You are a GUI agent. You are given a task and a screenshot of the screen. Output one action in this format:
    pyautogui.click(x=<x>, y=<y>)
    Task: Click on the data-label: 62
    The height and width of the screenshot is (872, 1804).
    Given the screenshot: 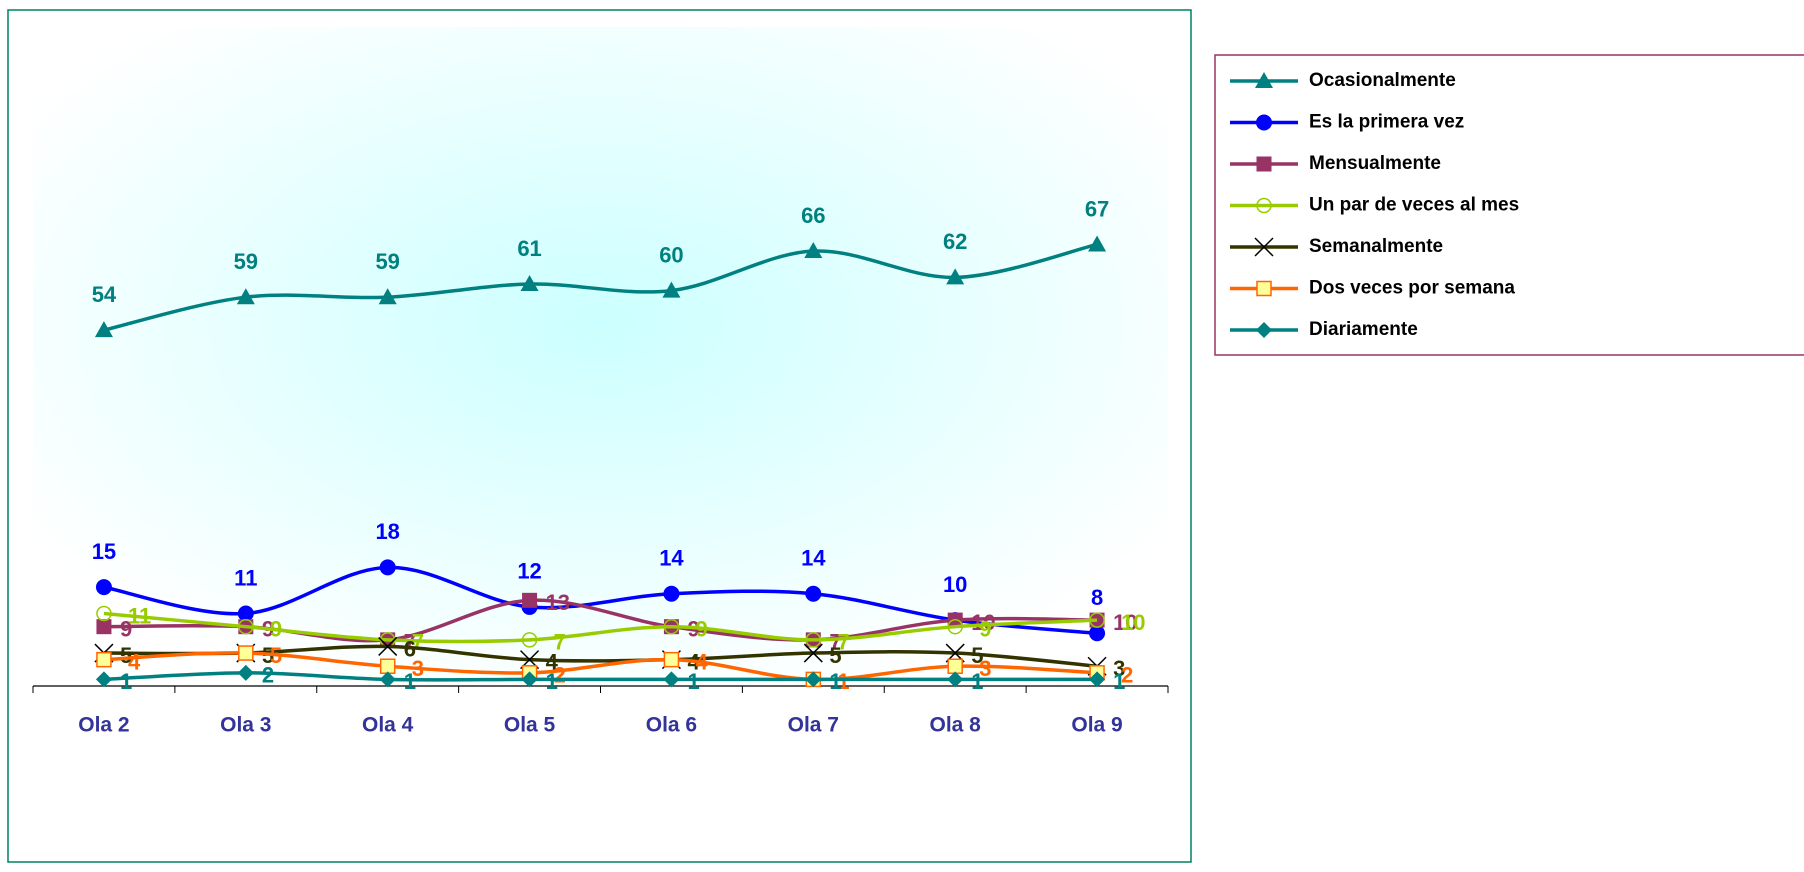 What is the action you would take?
    pyautogui.click(x=955, y=241)
    